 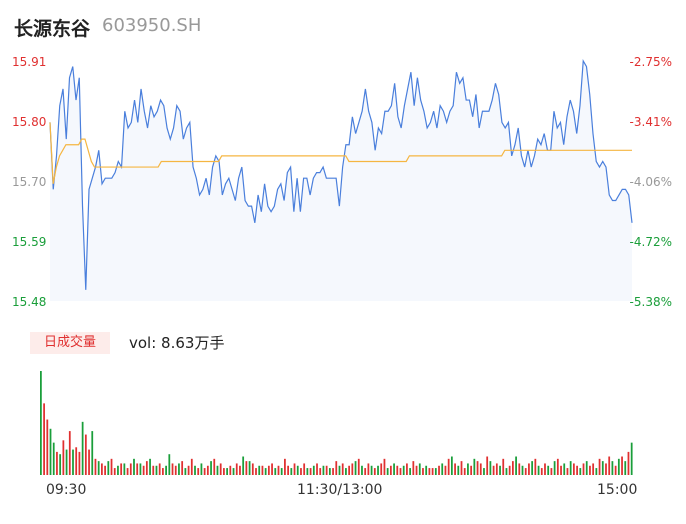 I want to click on stock-name: 长源东谷, so click(x=52, y=29).